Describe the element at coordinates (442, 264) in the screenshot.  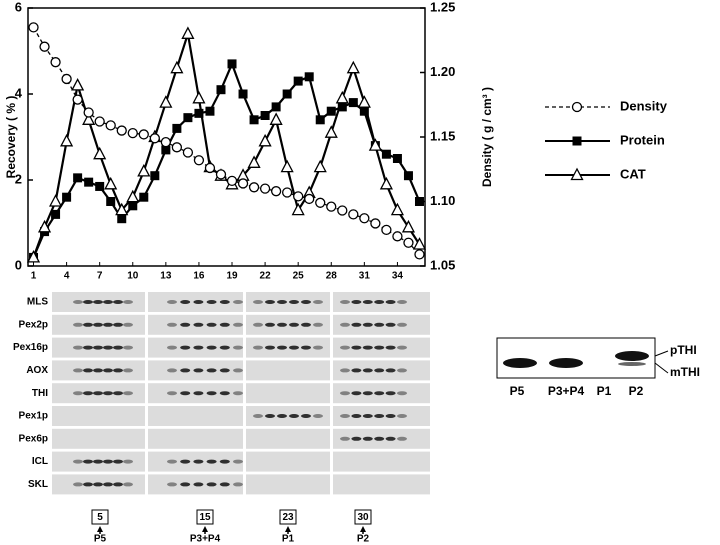
I see `y2-tick-label: 1.05` at that location.